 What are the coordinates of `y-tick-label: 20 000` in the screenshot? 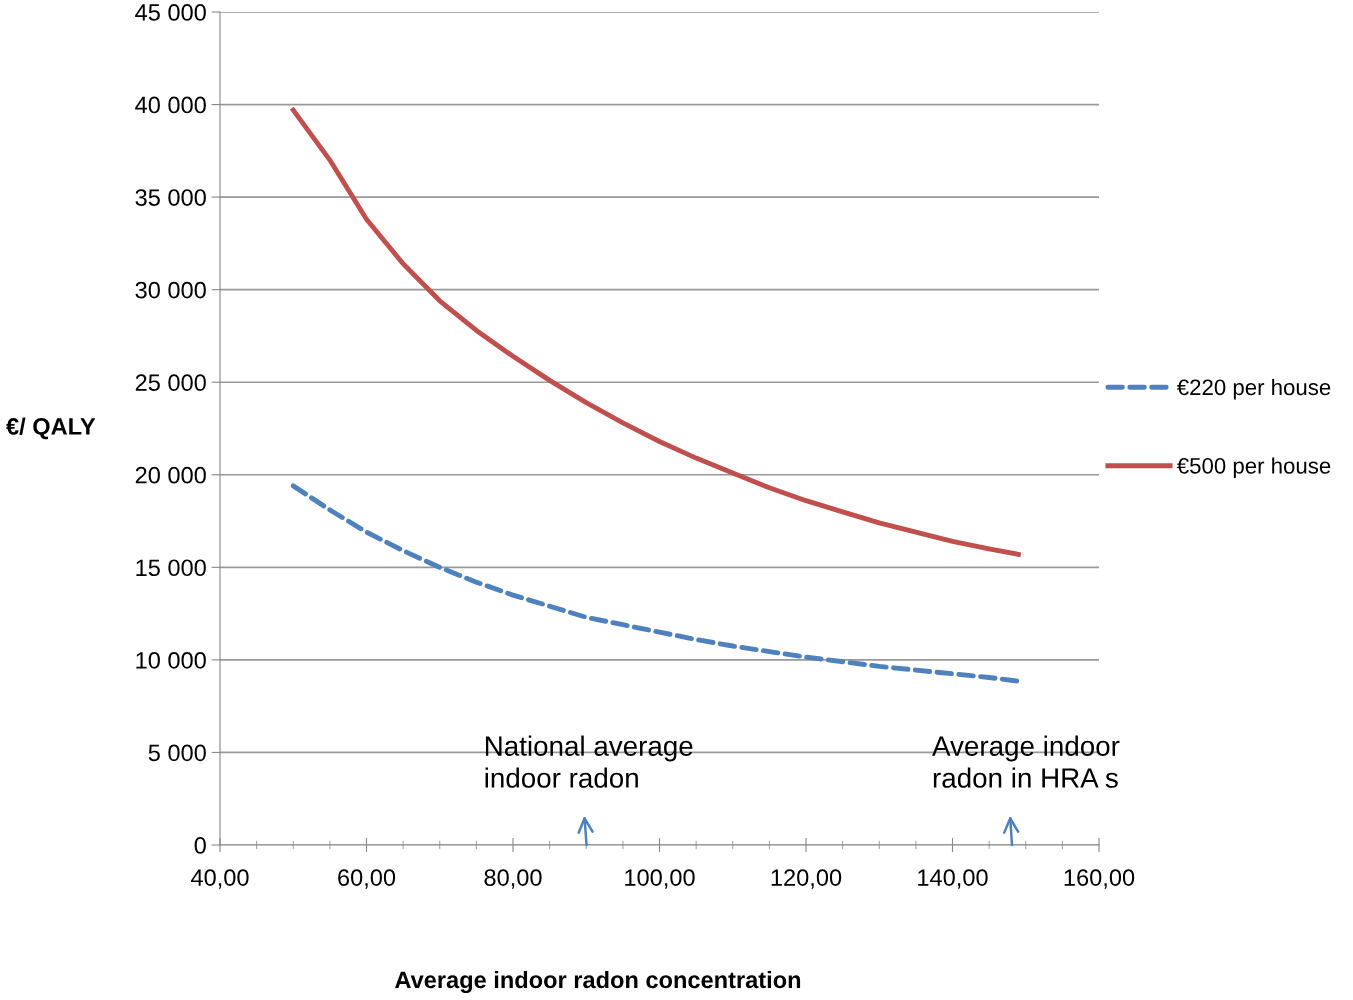 It's located at (170, 475).